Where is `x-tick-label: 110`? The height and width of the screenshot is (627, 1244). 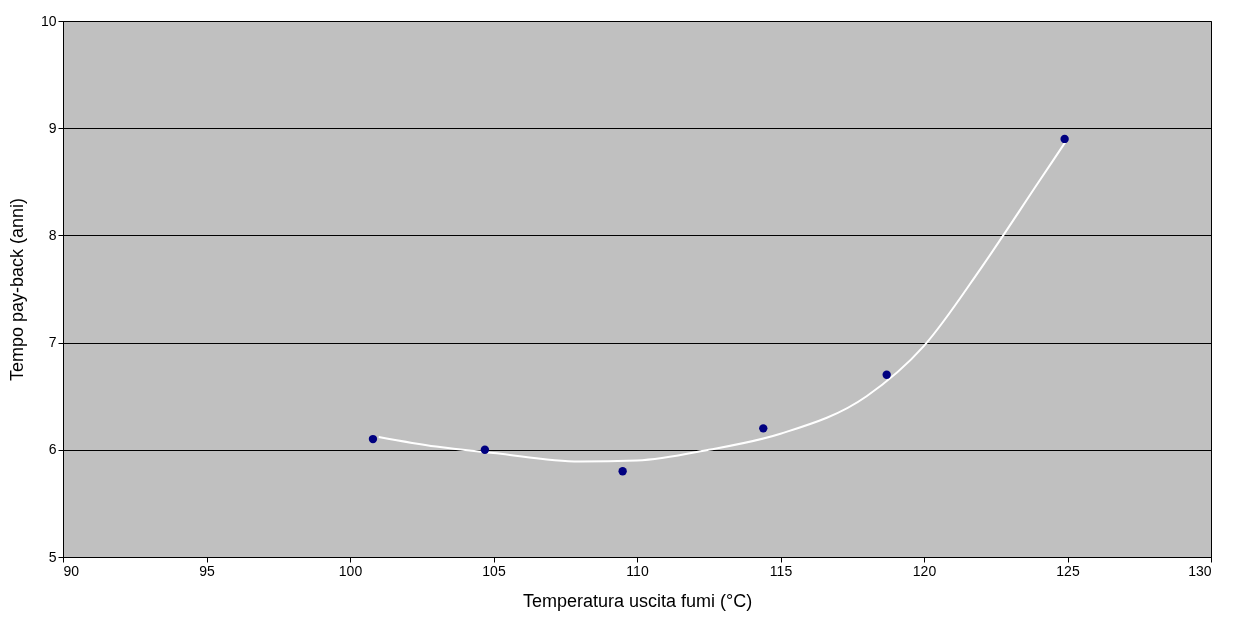
x-tick-label: 110 is located at coordinates (637, 570).